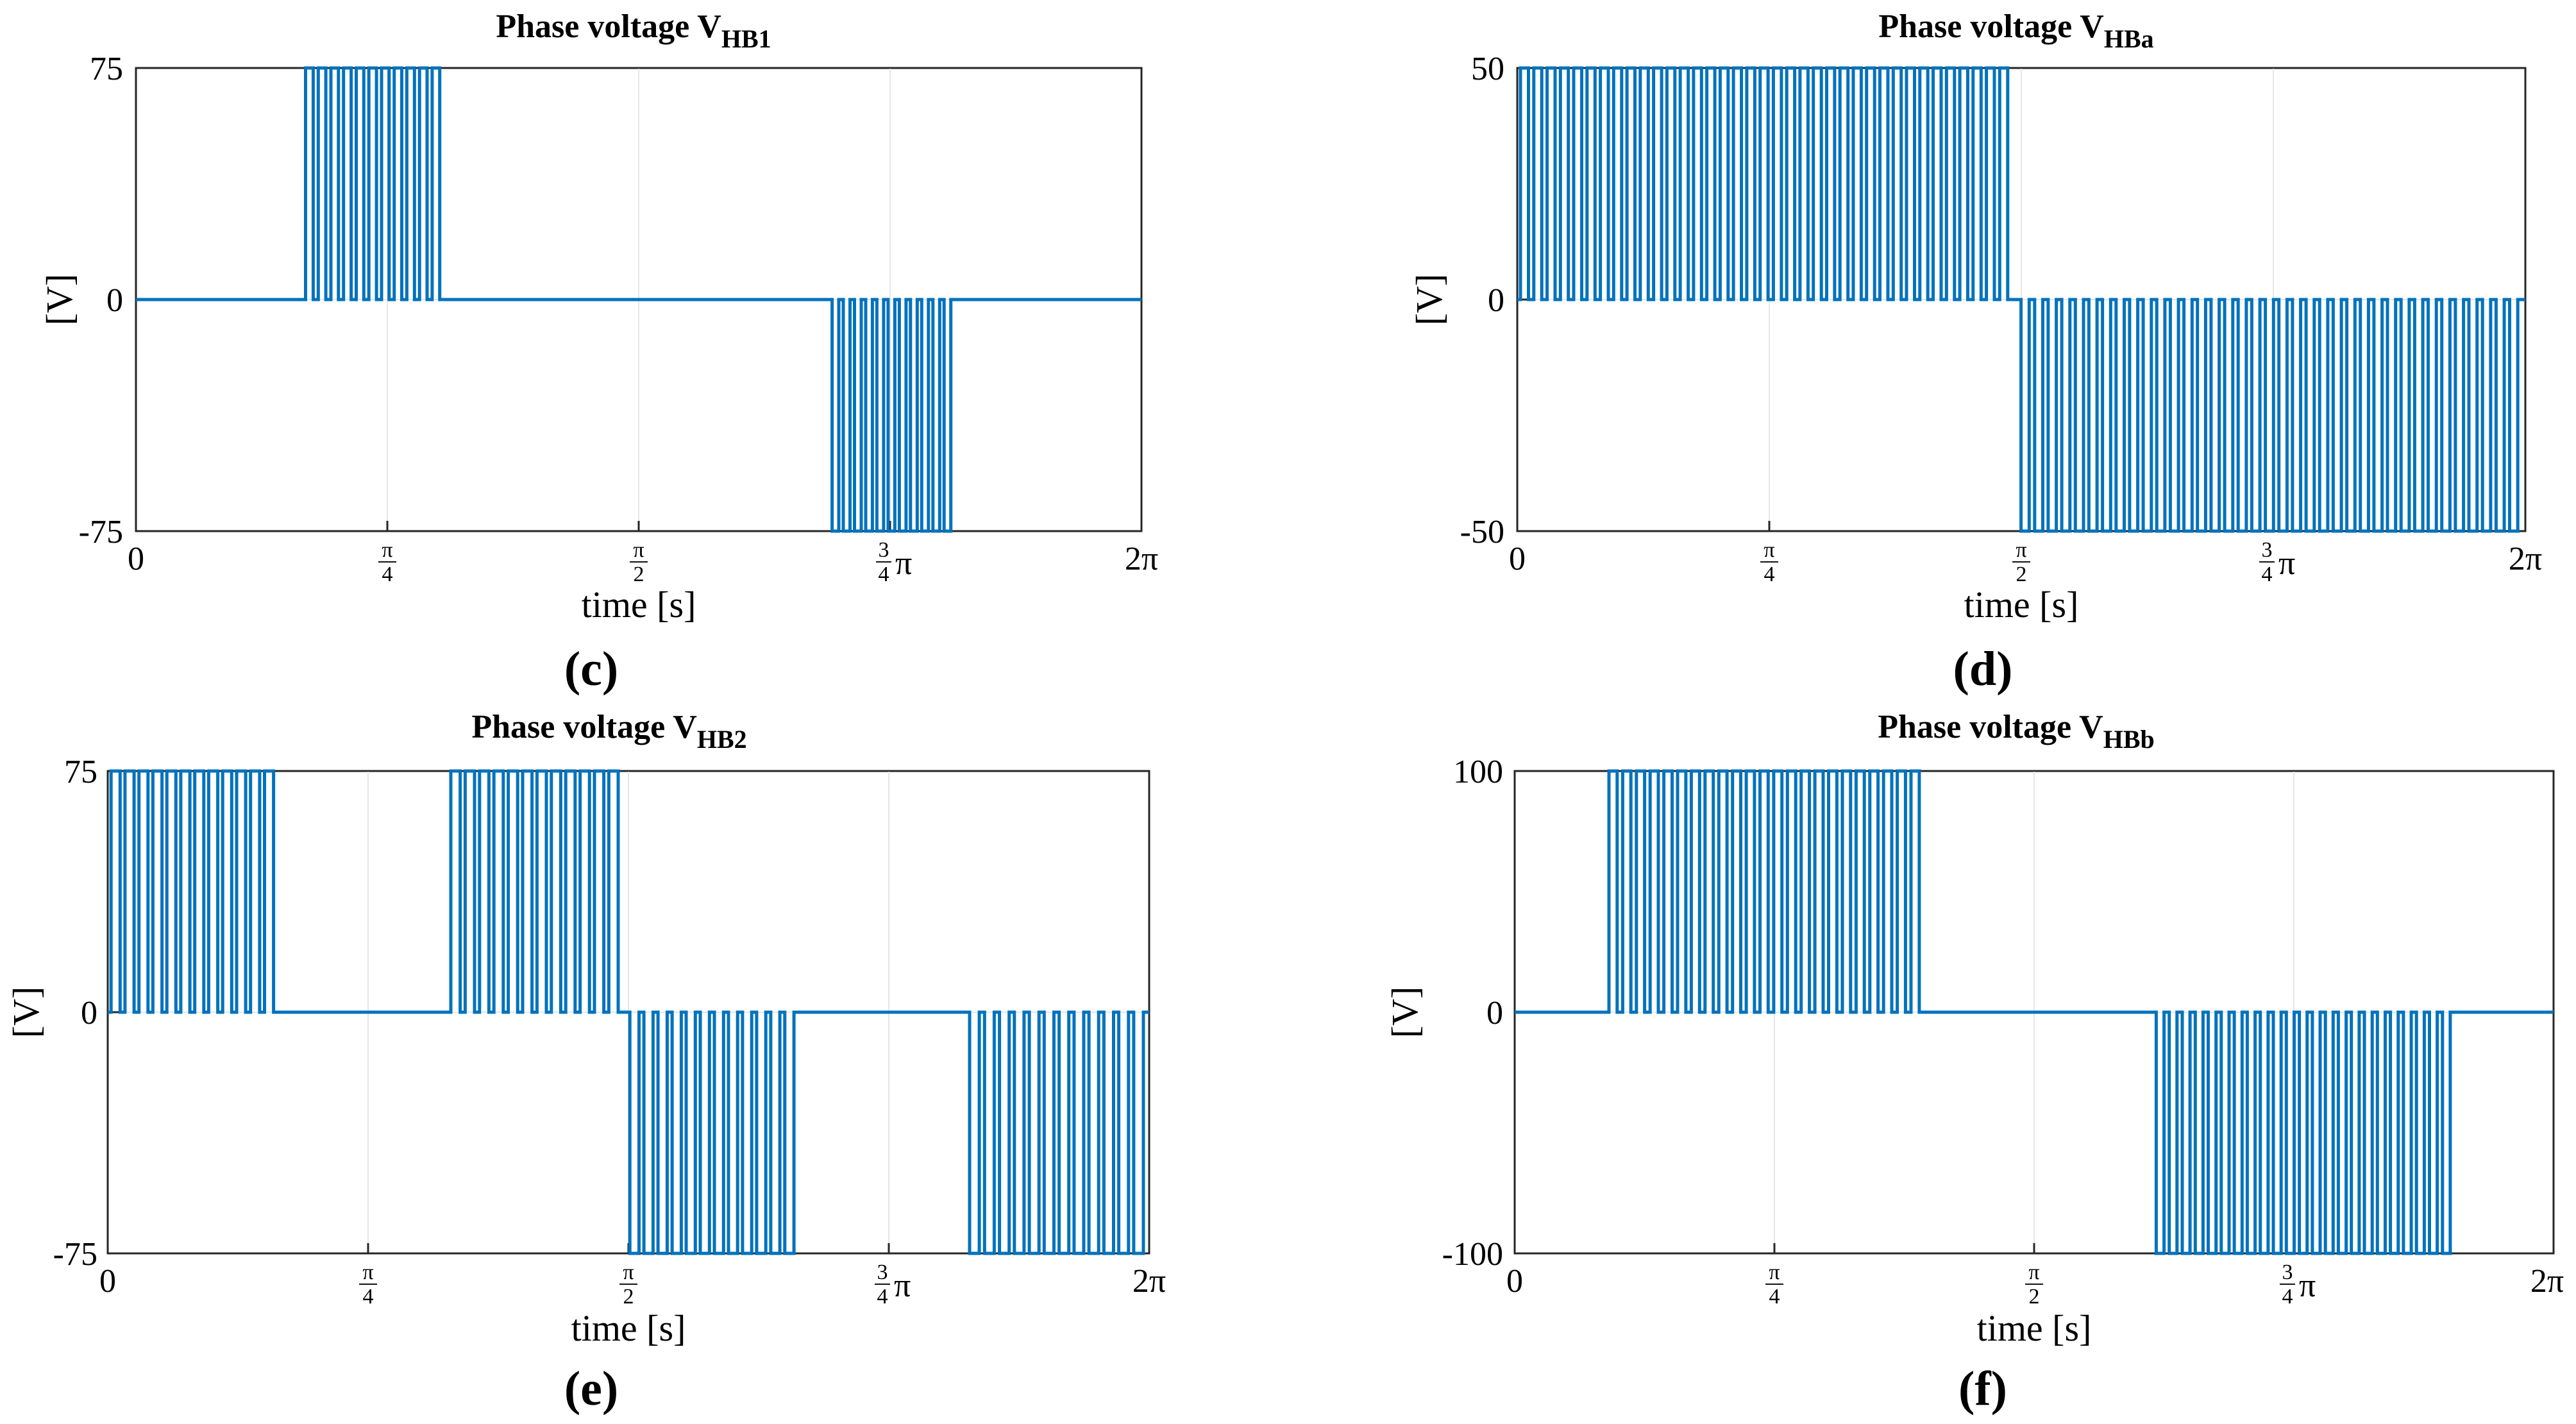 This screenshot has width=2576, height=1424. What do you see at coordinates (368, 1297) in the screenshot?
I see `panel-e-xtick-pi4-den: 4` at bounding box center [368, 1297].